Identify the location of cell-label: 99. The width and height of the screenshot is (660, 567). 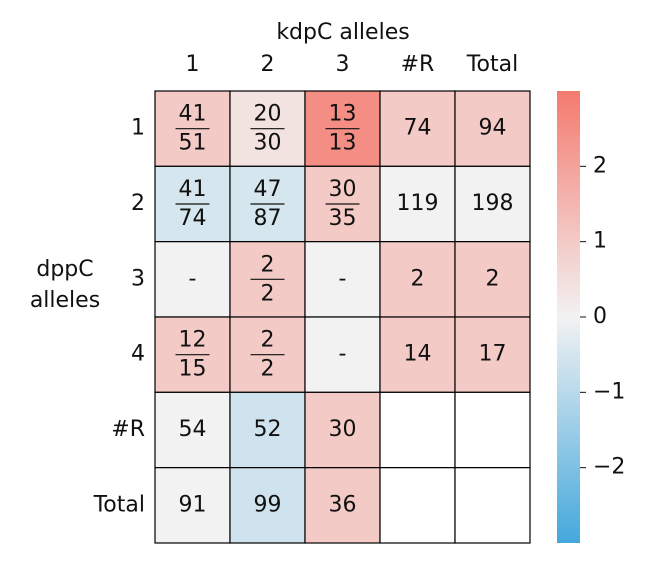
(268, 504).